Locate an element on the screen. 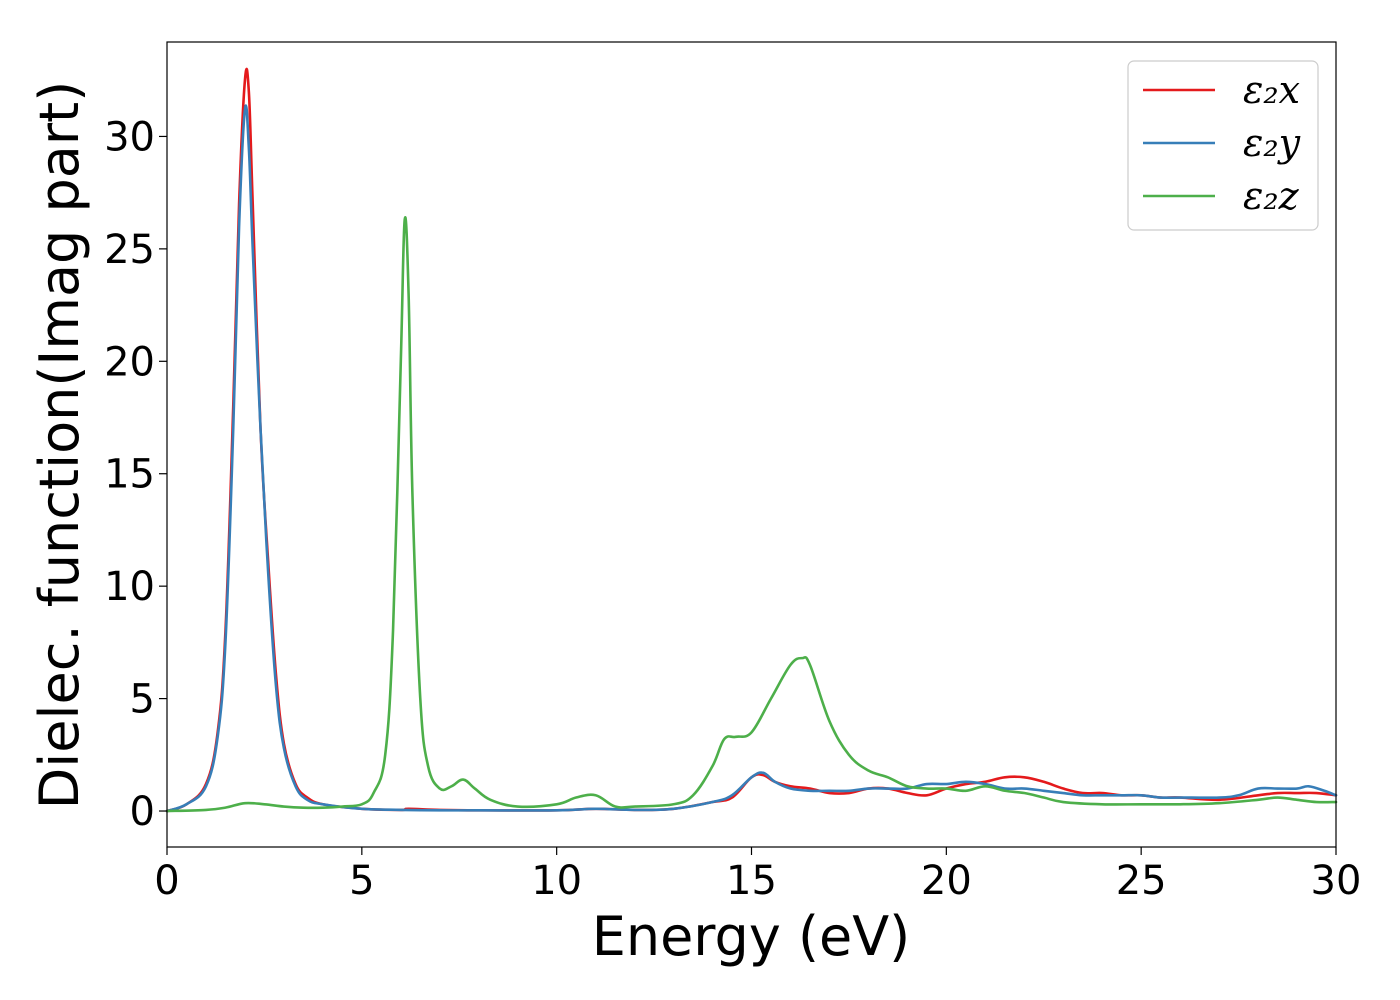  x-tick-label: 10 is located at coordinates (556, 881).